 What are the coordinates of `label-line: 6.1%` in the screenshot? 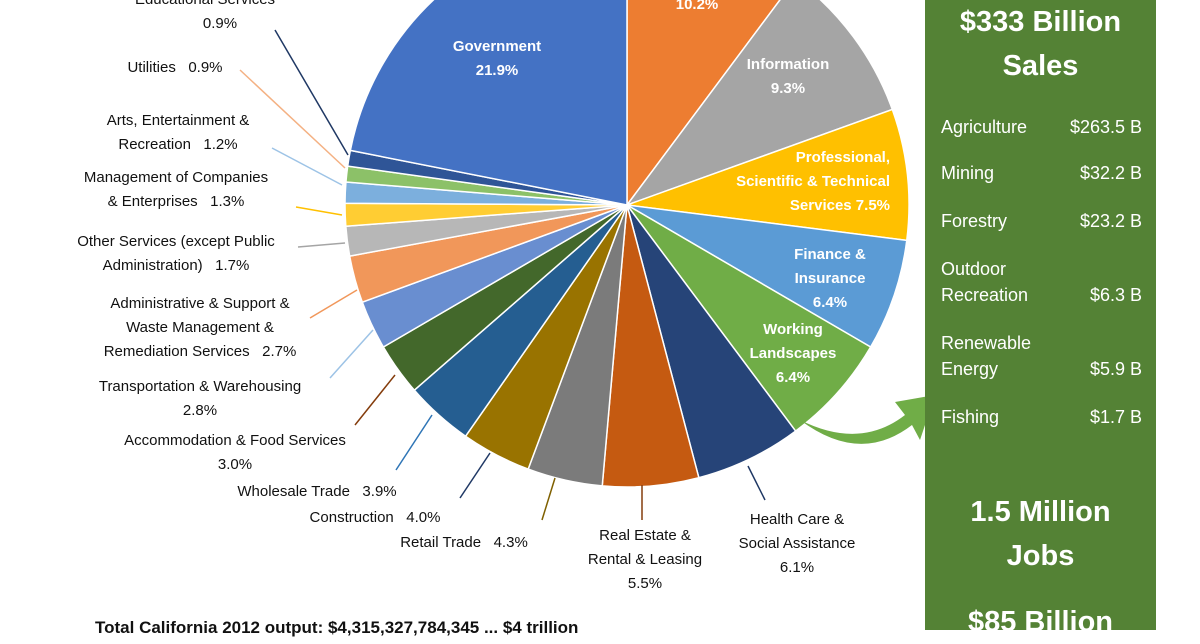 It's located at (797, 567).